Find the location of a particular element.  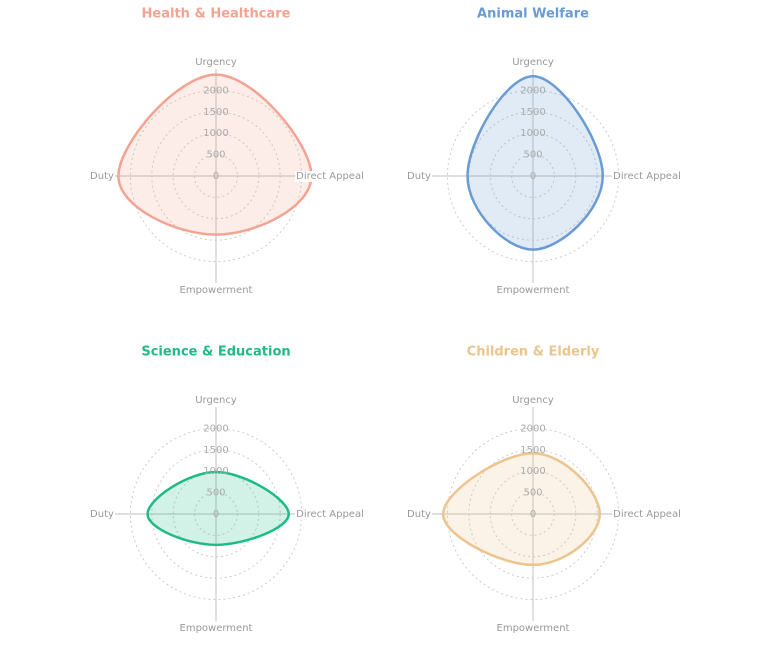

chart-title: Children & Elderly is located at coordinates (533, 352).